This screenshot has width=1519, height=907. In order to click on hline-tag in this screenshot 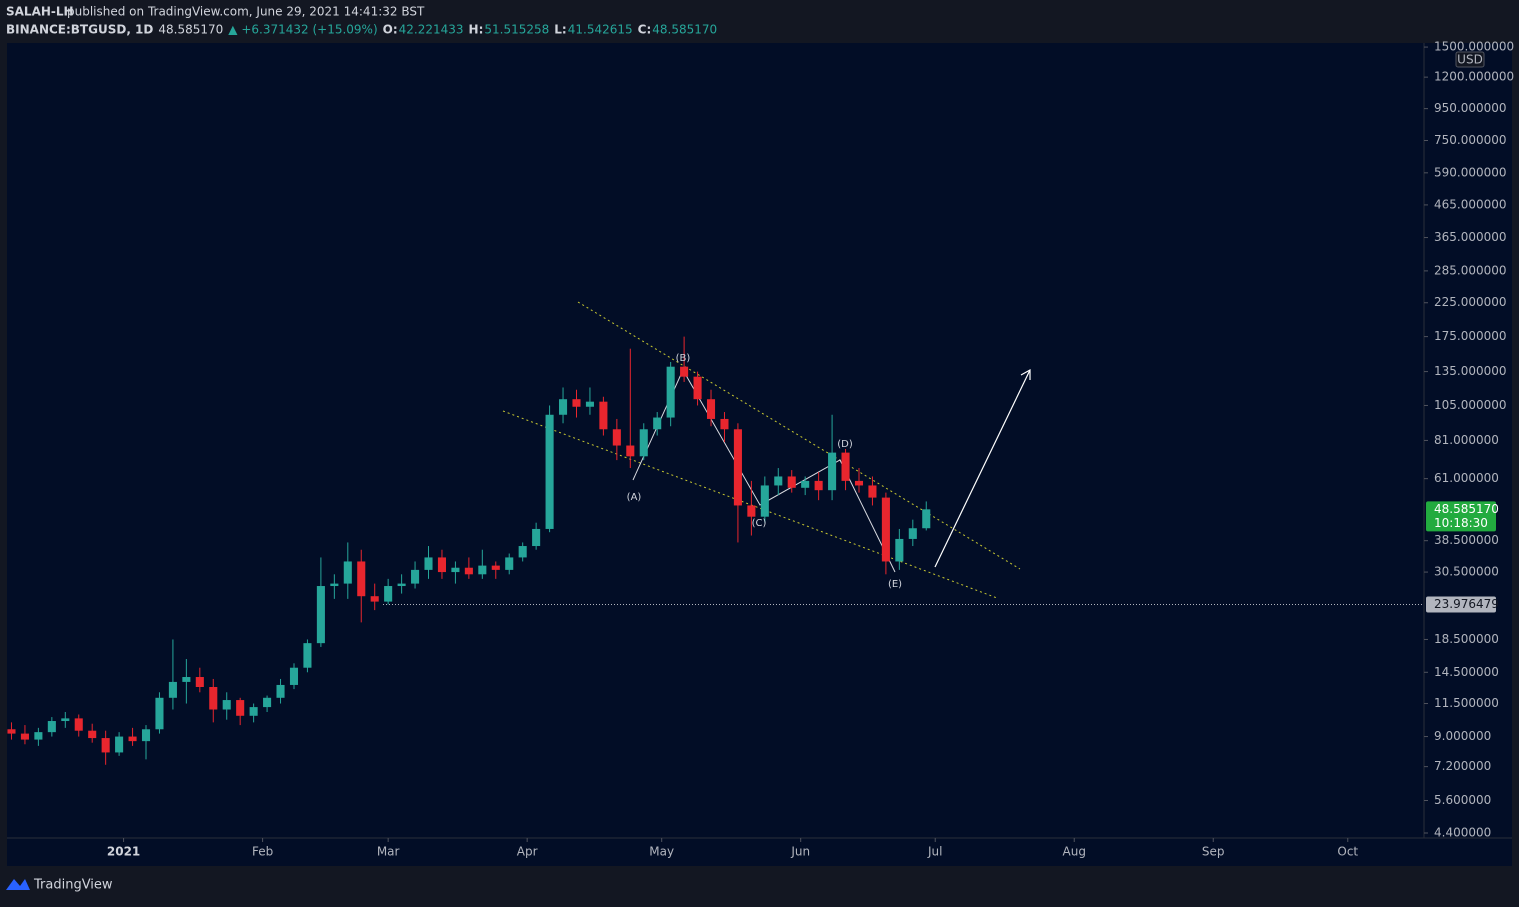, I will do `click(1461, 604)`.